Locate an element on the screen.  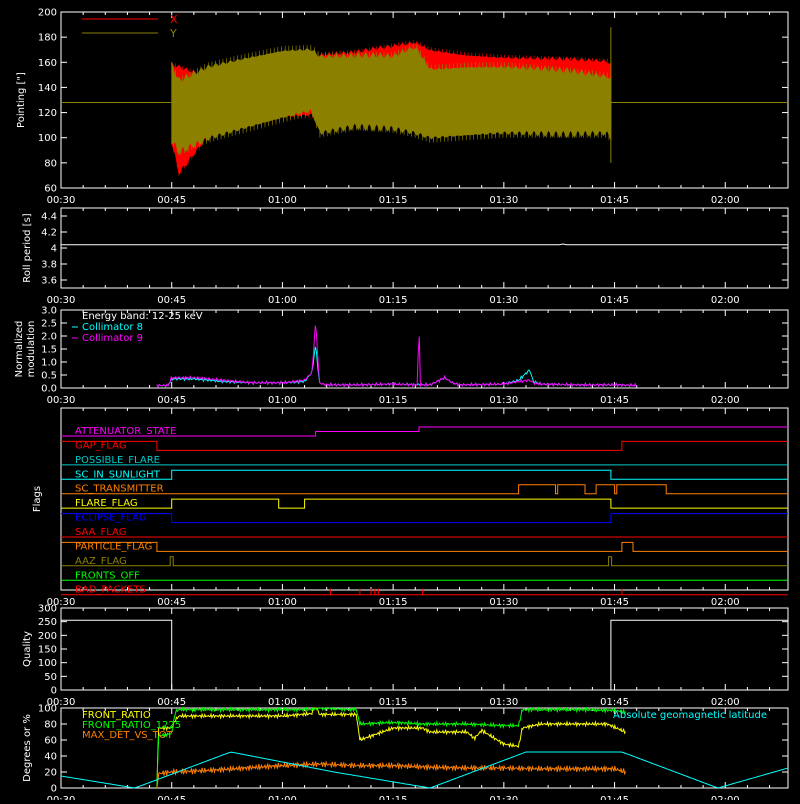
flag-label: POSSIBLE_FLARE is located at coordinates (117, 460).